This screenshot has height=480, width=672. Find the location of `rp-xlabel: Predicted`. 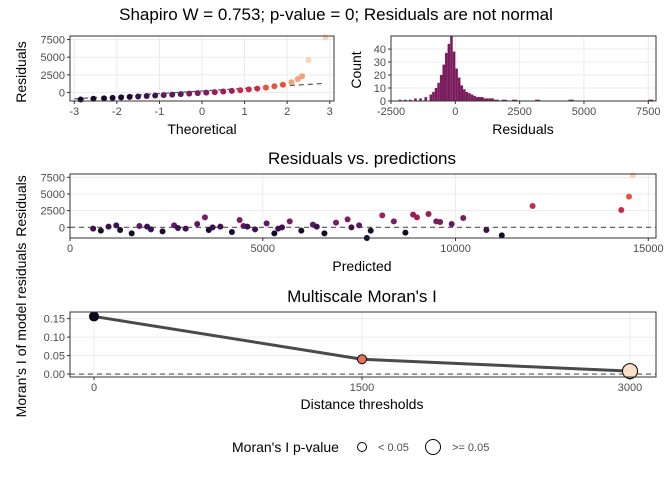

rp-xlabel: Predicted is located at coordinates (361, 266).